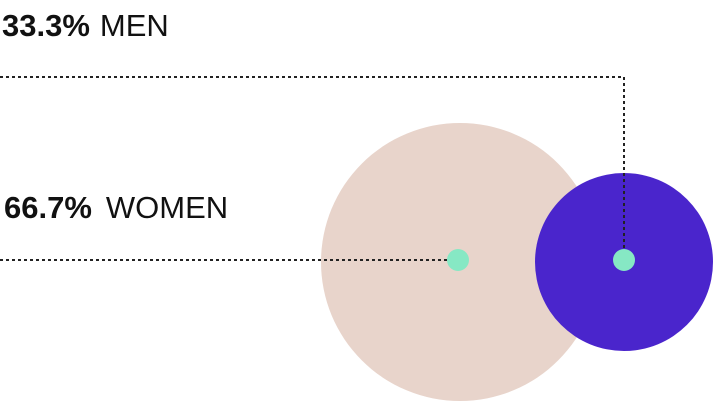 This screenshot has width=713, height=401. Describe the element at coordinates (48, 207) in the screenshot. I see `women-percent: 66.7%` at that location.